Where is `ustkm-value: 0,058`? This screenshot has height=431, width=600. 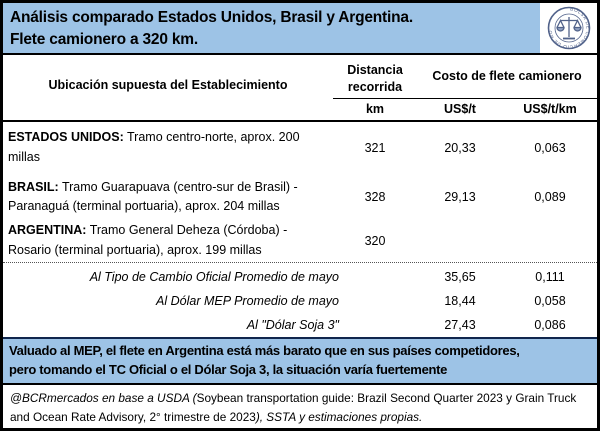 ustkm-value: 0,058 is located at coordinates (550, 300).